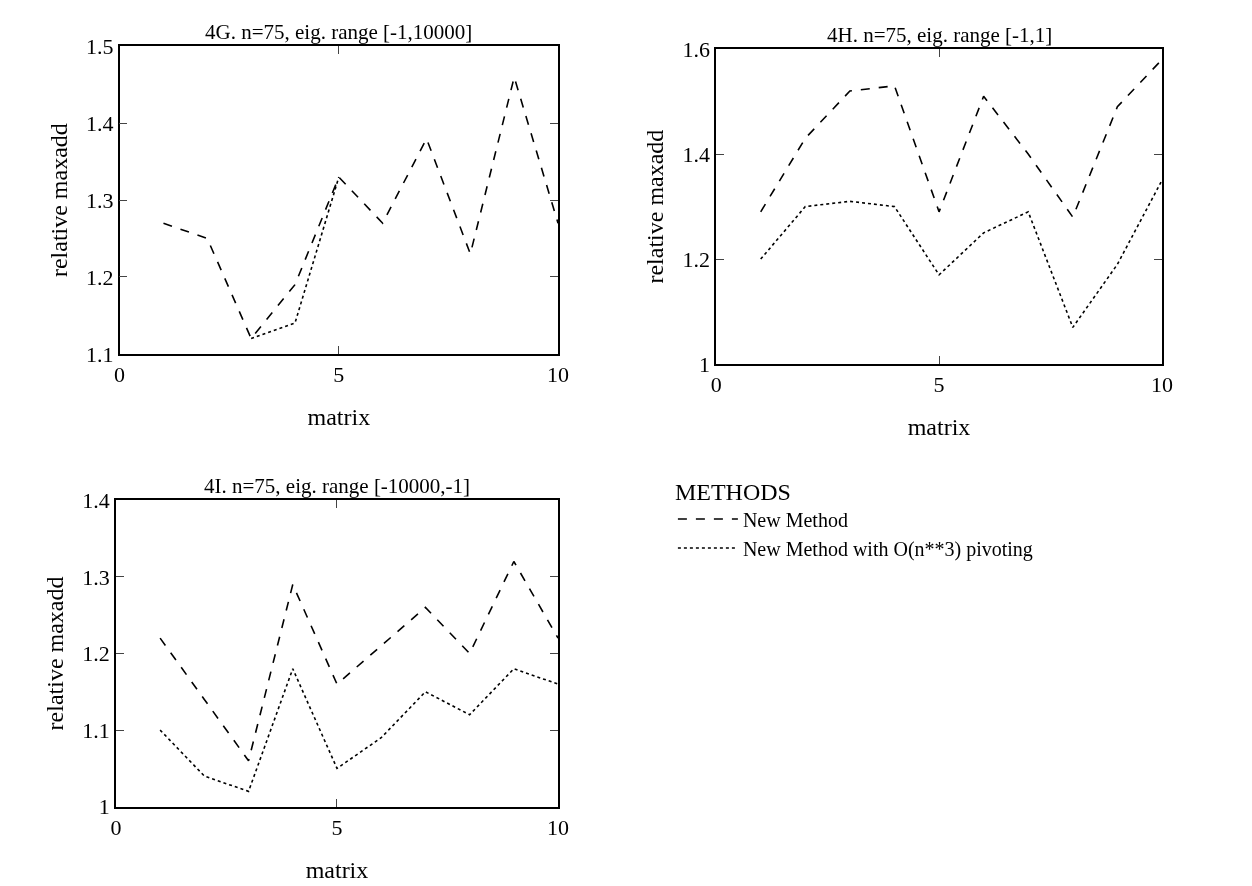 This screenshot has height=886, width=1252. Describe the element at coordinates (99, 47) in the screenshot. I see `y-tick-label: 1.5` at that location.